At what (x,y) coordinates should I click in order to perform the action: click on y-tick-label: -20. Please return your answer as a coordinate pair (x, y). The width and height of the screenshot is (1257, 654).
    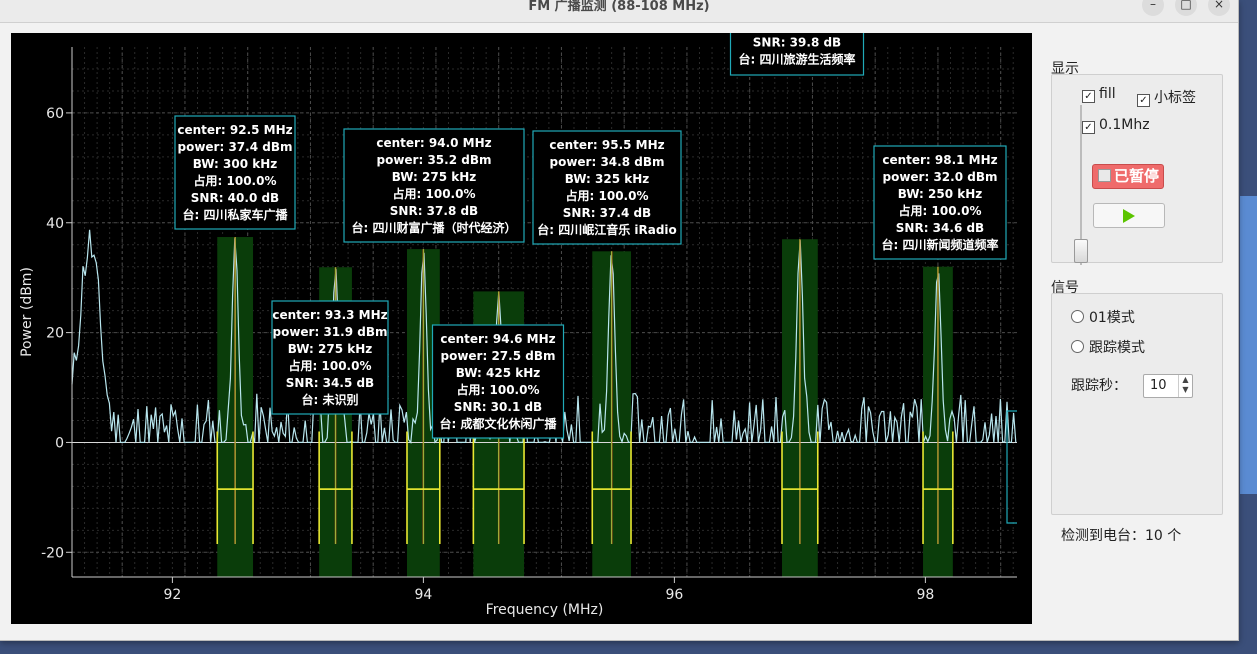
    Looking at the image, I should click on (52, 553).